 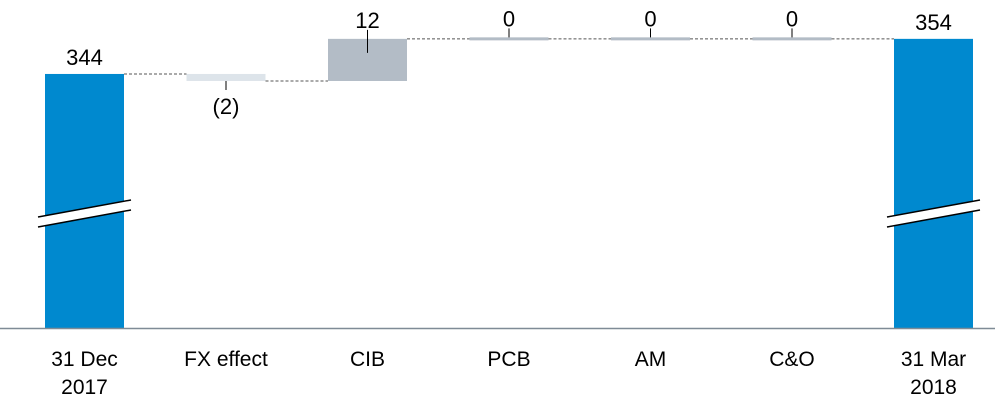 I want to click on category-label: PCB, so click(x=508, y=359).